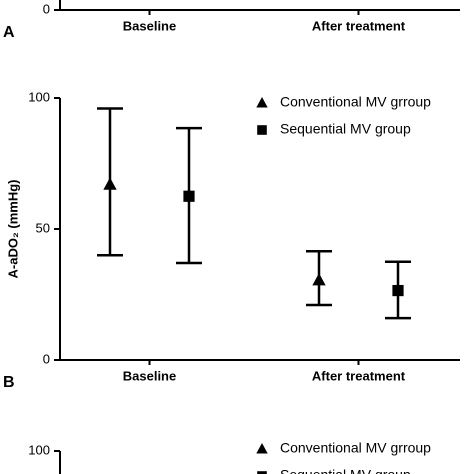 Image resolution: width=474 pixels, height=474 pixels. Describe the element at coordinates (43, 227) in the screenshot. I see `y-tick-label: 50` at that location.